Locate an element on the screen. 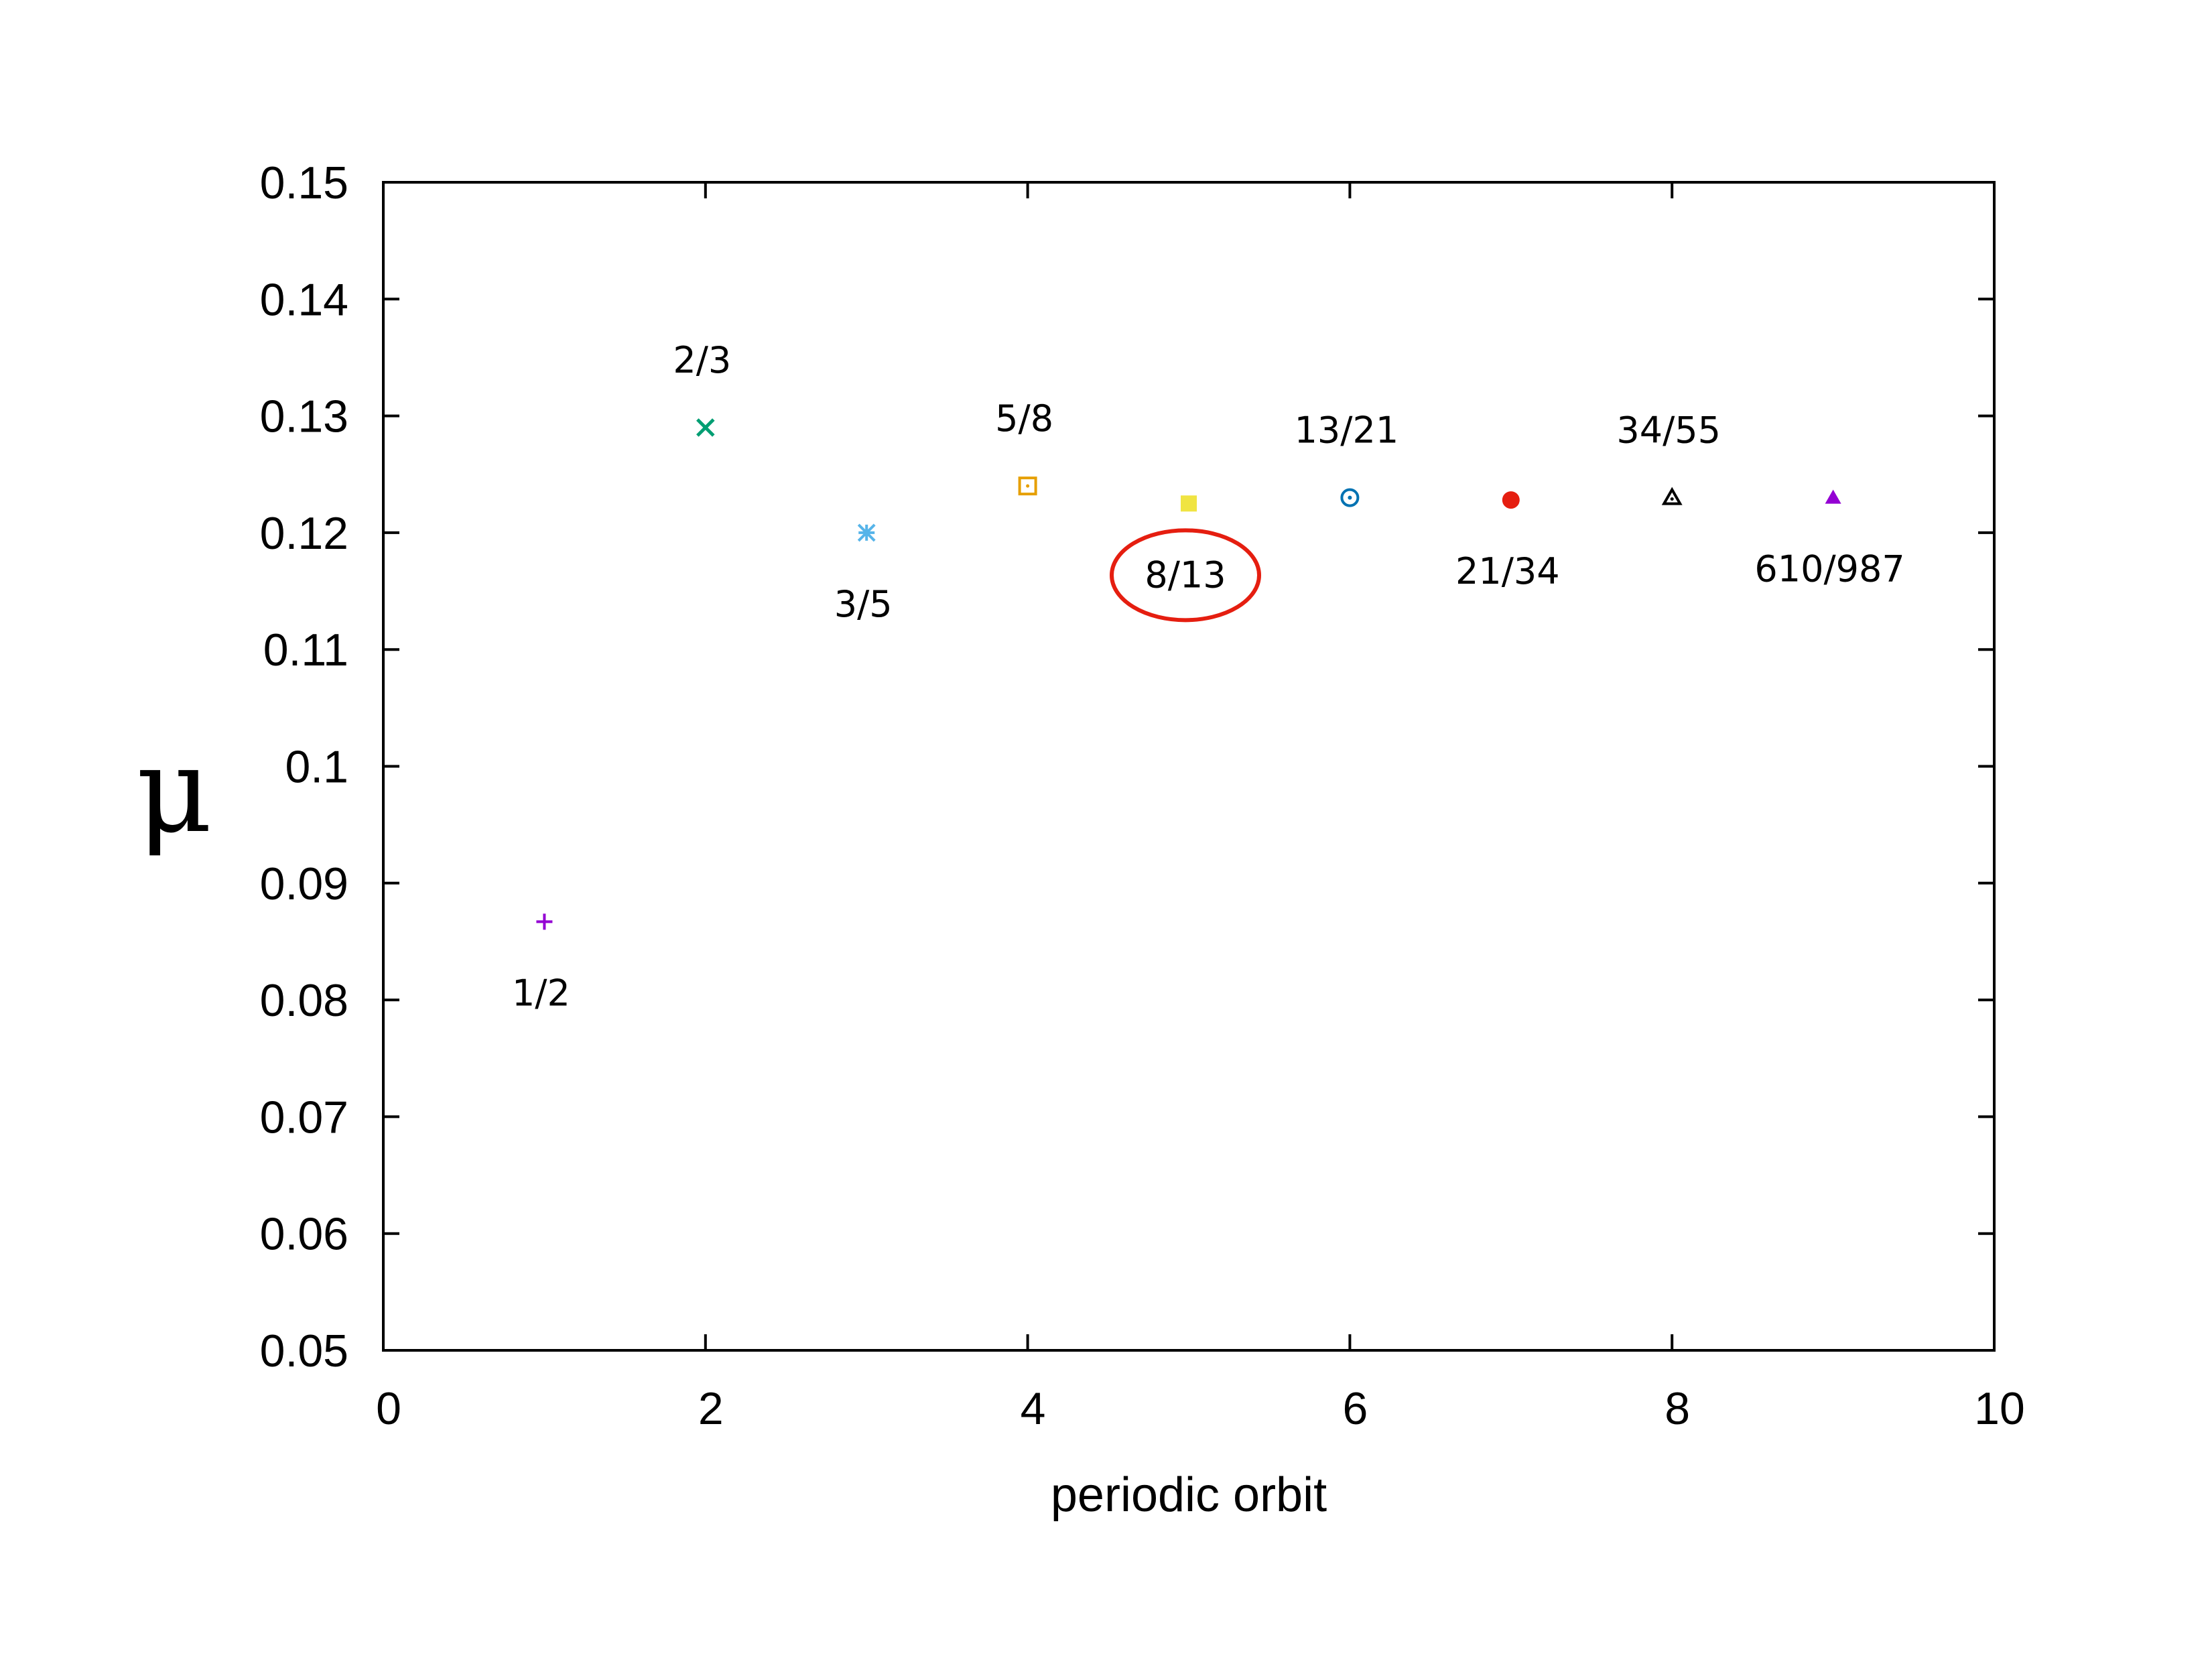 This screenshot has height=1670, width=2212. square-marker is located at coordinates (1027, 486).